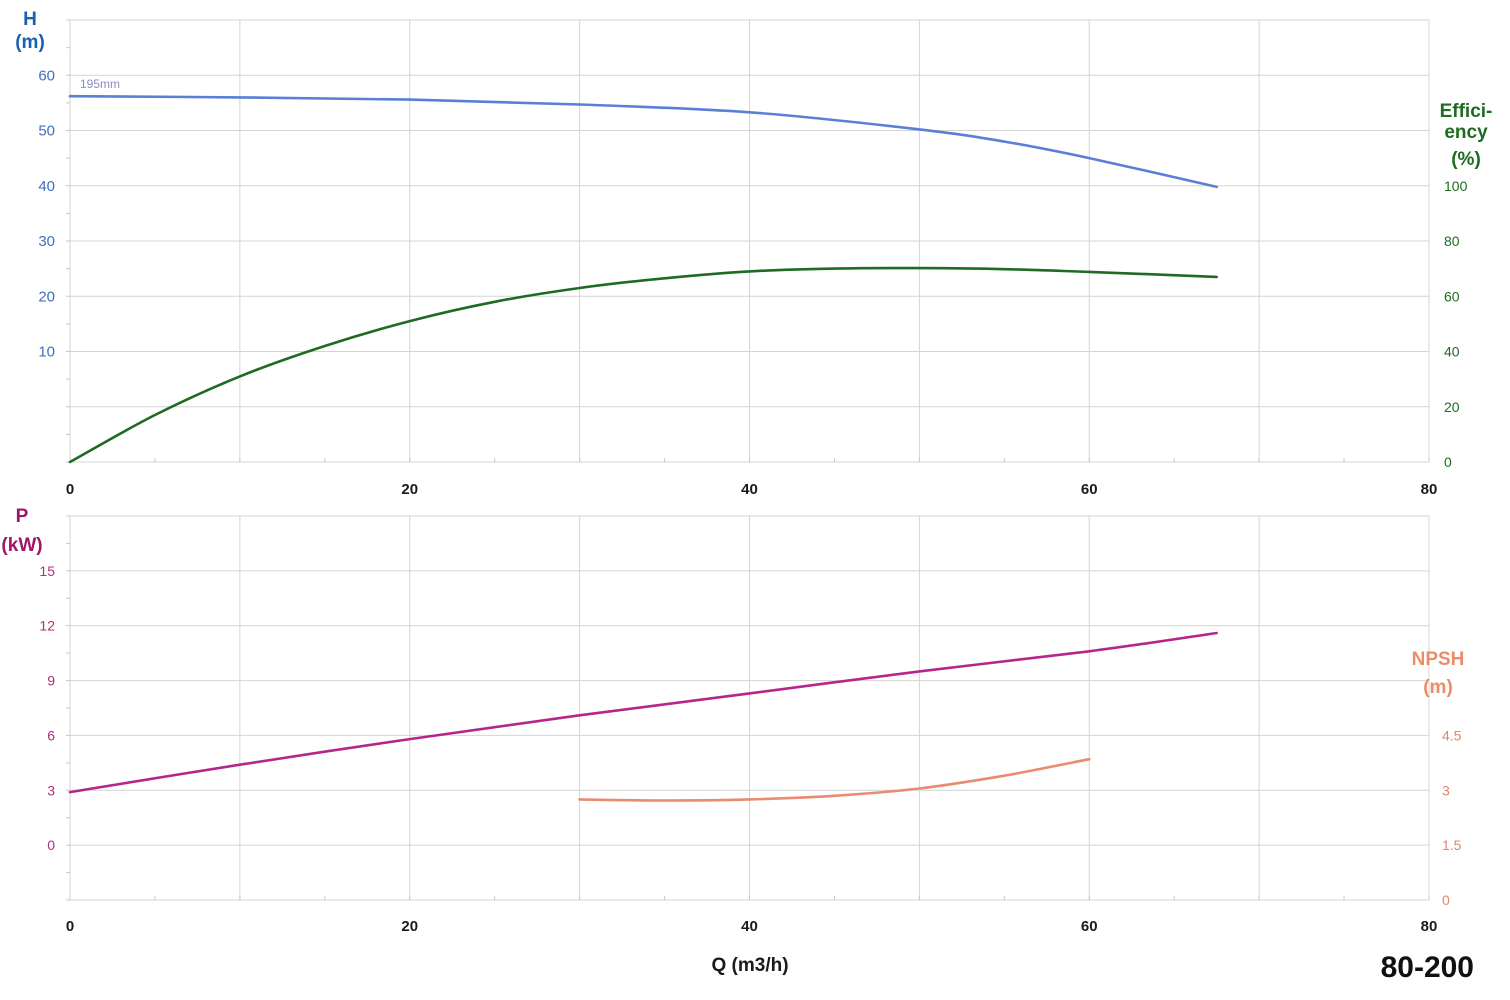 Image resolution: width=1510 pixels, height=1000 pixels. What do you see at coordinates (1452, 407) in the screenshot?
I see `right-tick-label: 20` at bounding box center [1452, 407].